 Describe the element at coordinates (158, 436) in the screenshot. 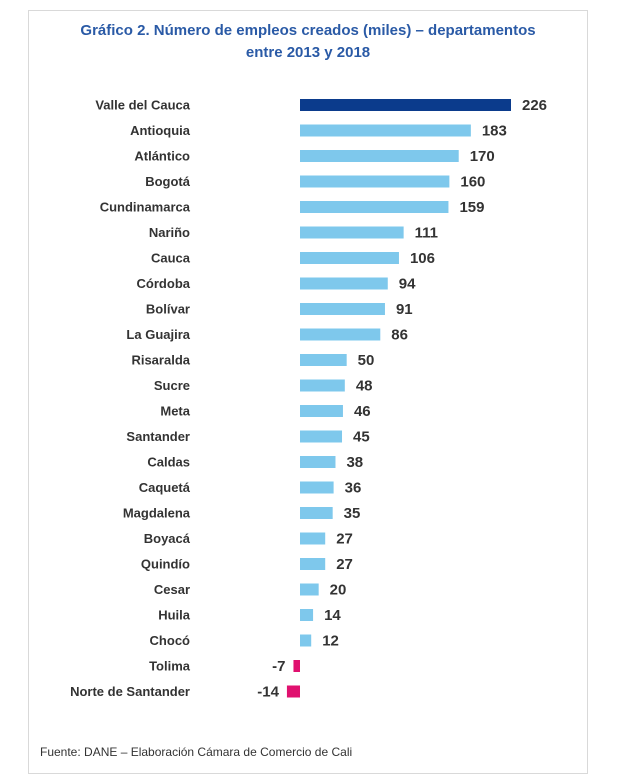

I see `category-label: Santander` at that location.